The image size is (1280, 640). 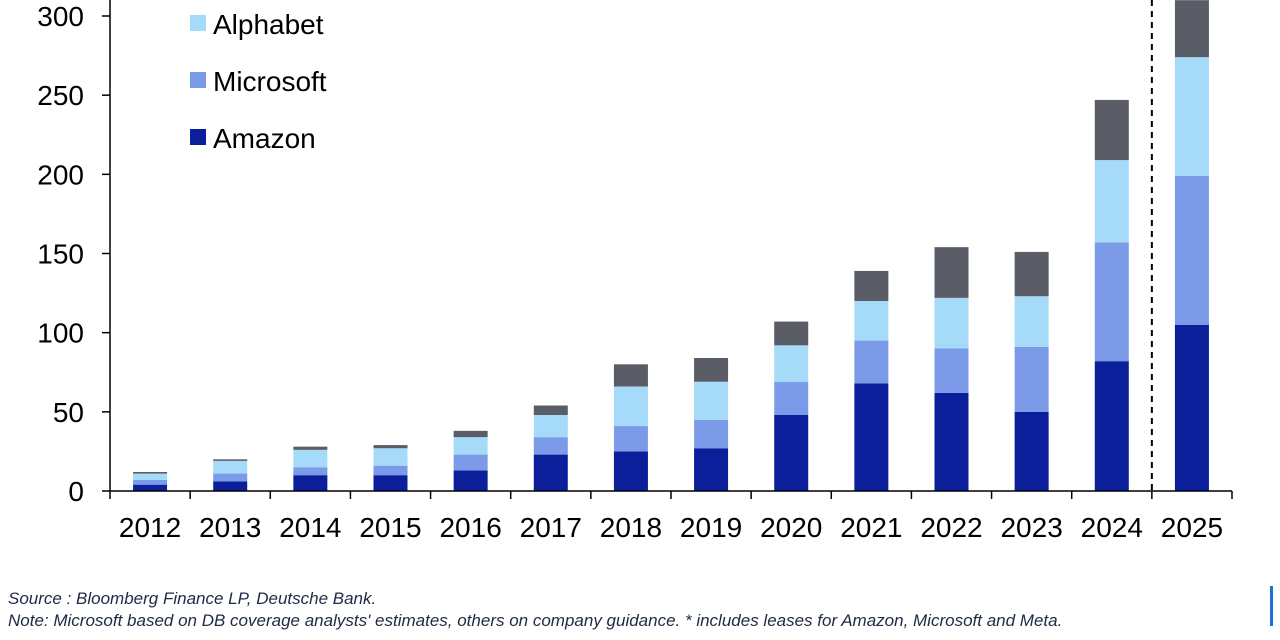 I want to click on x-tick-label: 2018, so click(x=631, y=527).